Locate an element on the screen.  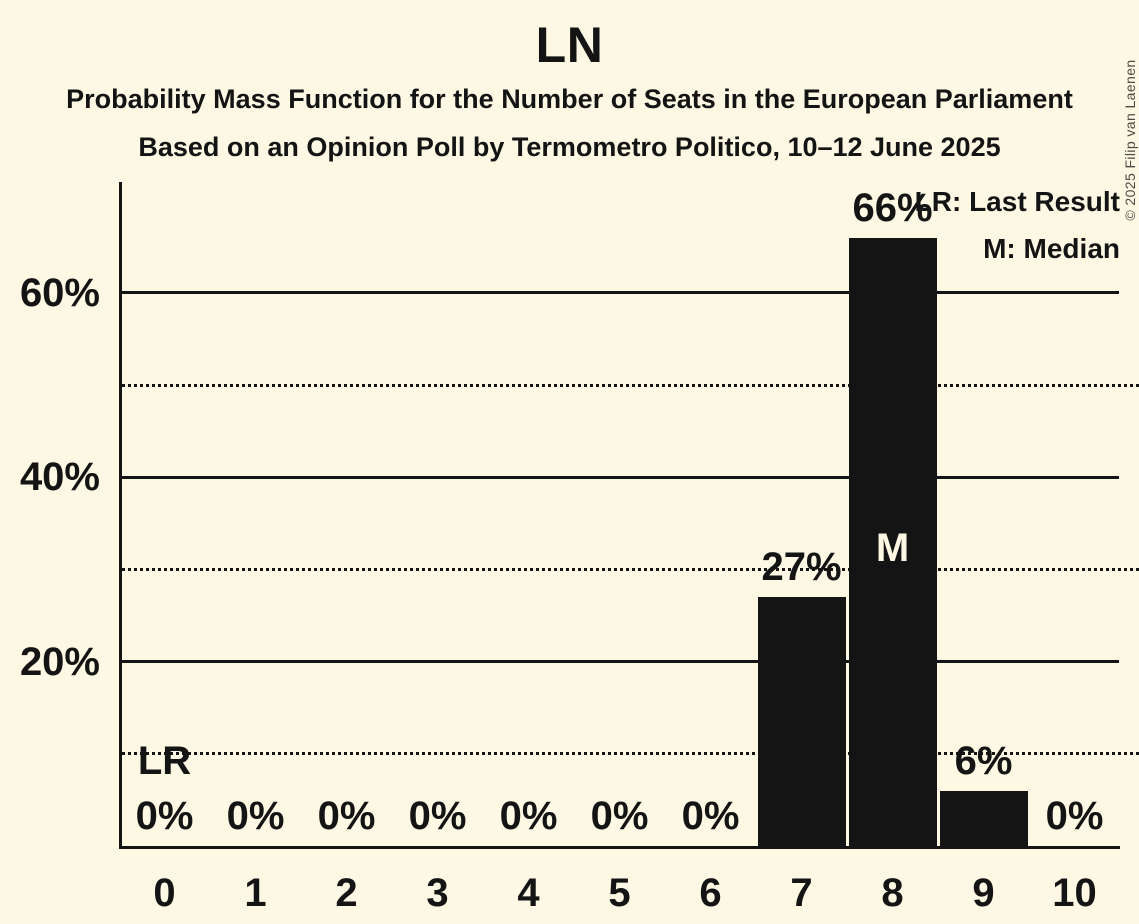
x-tick-label-10: 10 is located at coordinates (1074, 893).